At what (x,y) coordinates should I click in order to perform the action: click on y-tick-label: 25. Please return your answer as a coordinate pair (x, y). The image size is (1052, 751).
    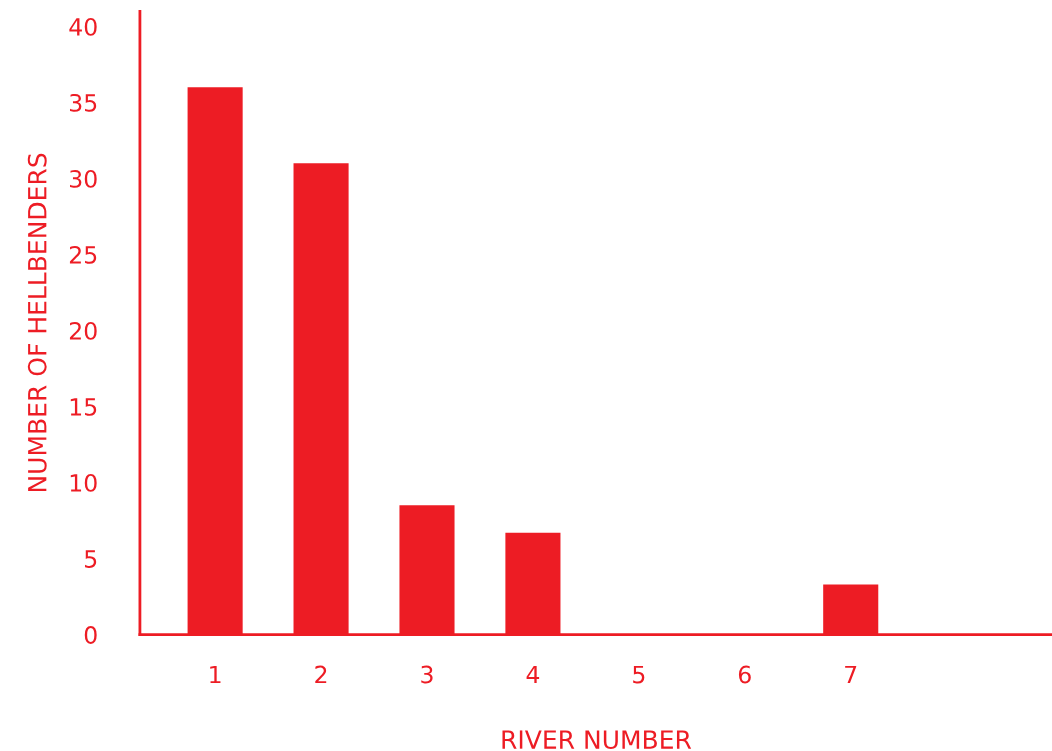
    Looking at the image, I should click on (83, 254).